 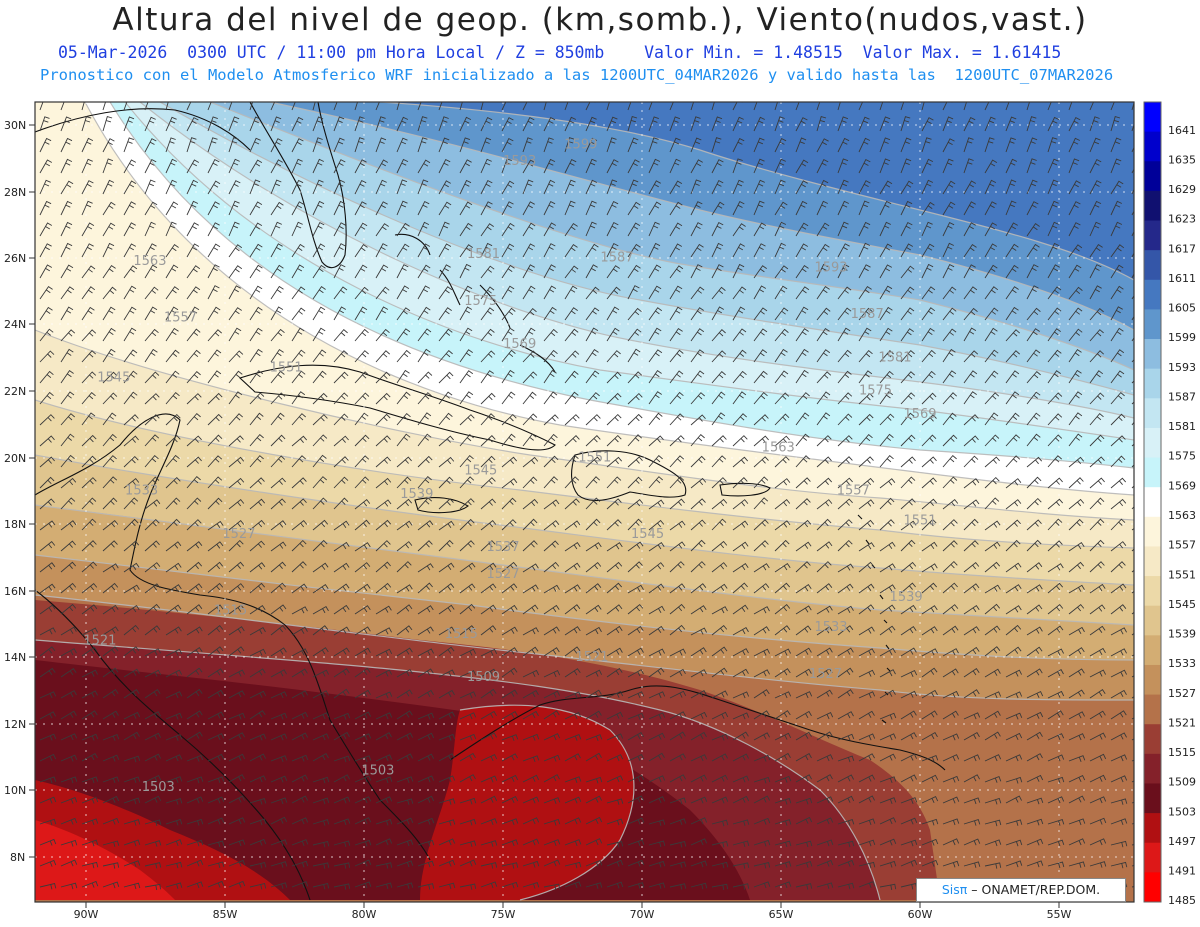 I want to click on credit-text: – ONAMET/REP.DOM., so click(x=1036, y=889).